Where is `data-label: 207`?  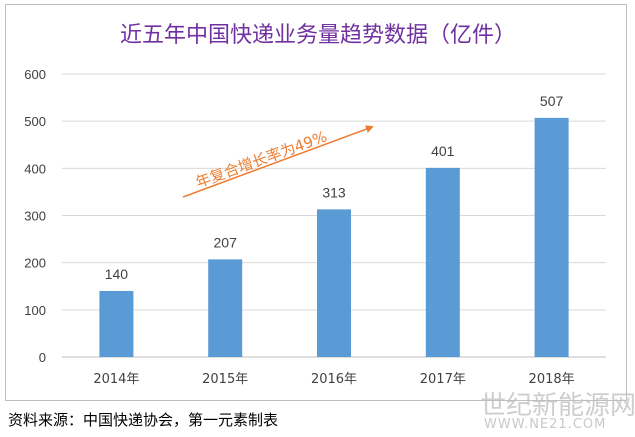
data-label: 207 is located at coordinates (226, 242).